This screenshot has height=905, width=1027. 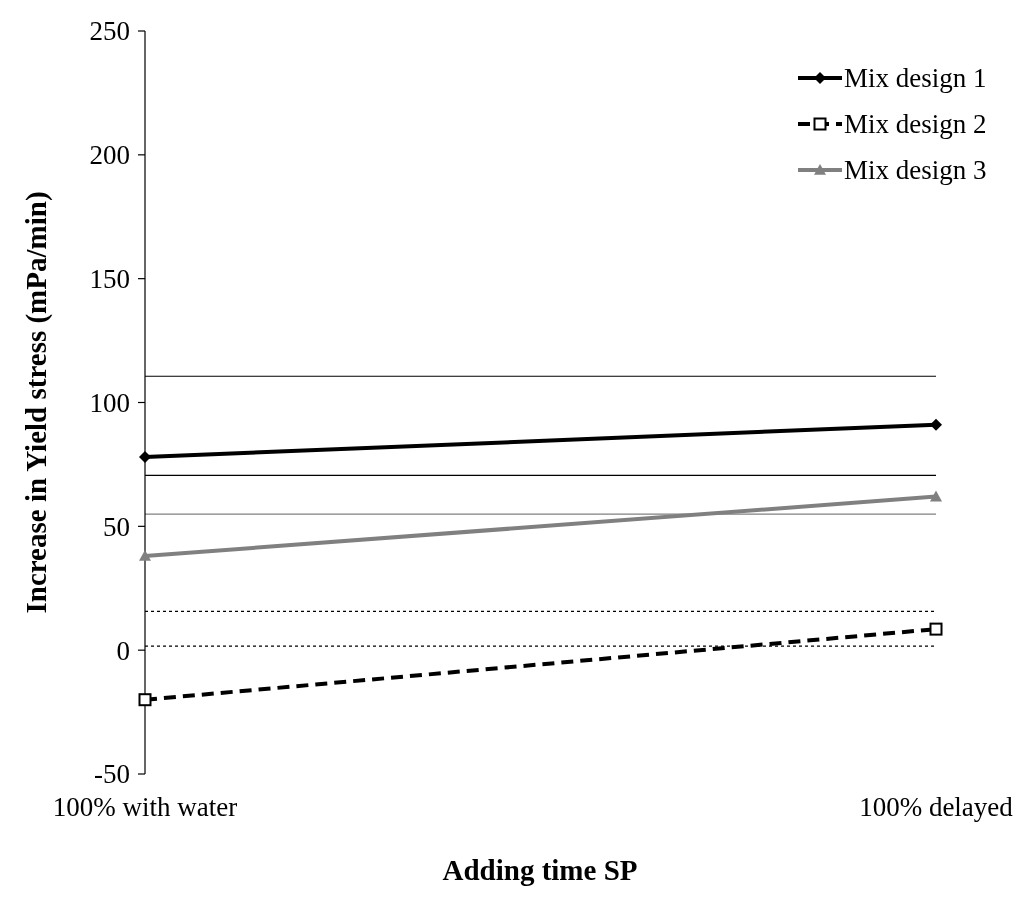 What do you see at coordinates (112, 774) in the screenshot?
I see `y-tick-label: -50` at bounding box center [112, 774].